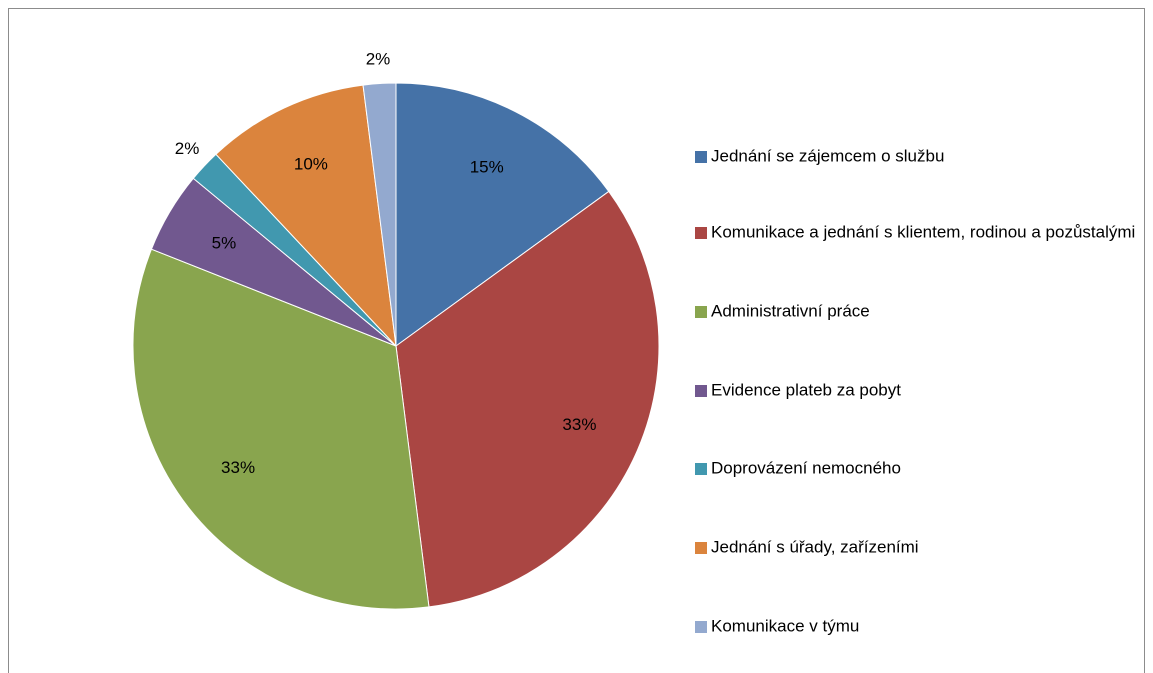 The width and height of the screenshot is (1153, 673). Describe the element at coordinates (785, 625) in the screenshot. I see `legend-label: Komunikace v týmu` at that location.